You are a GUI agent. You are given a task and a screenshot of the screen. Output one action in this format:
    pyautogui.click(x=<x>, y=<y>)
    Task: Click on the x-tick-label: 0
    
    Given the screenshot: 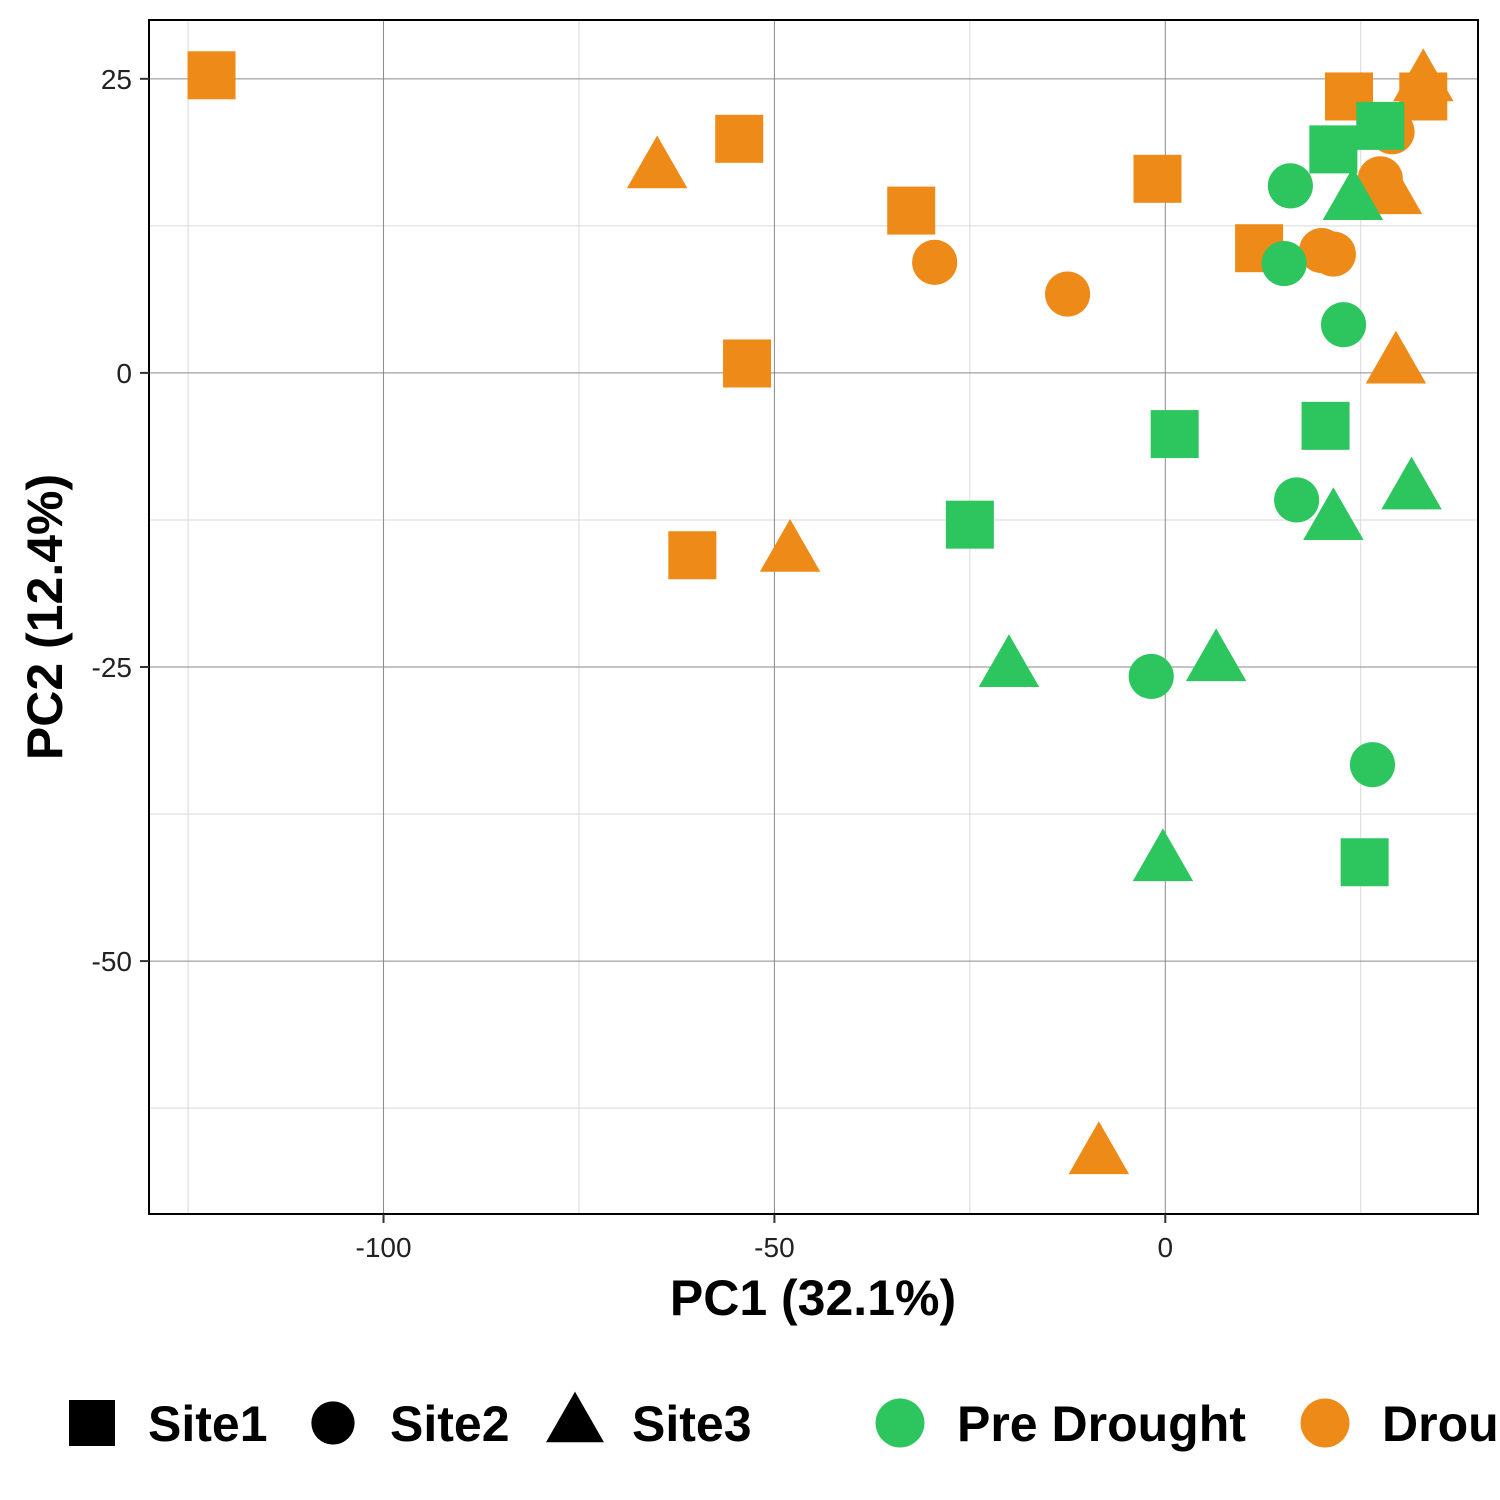 What is the action you would take?
    pyautogui.click(x=1166, y=1247)
    